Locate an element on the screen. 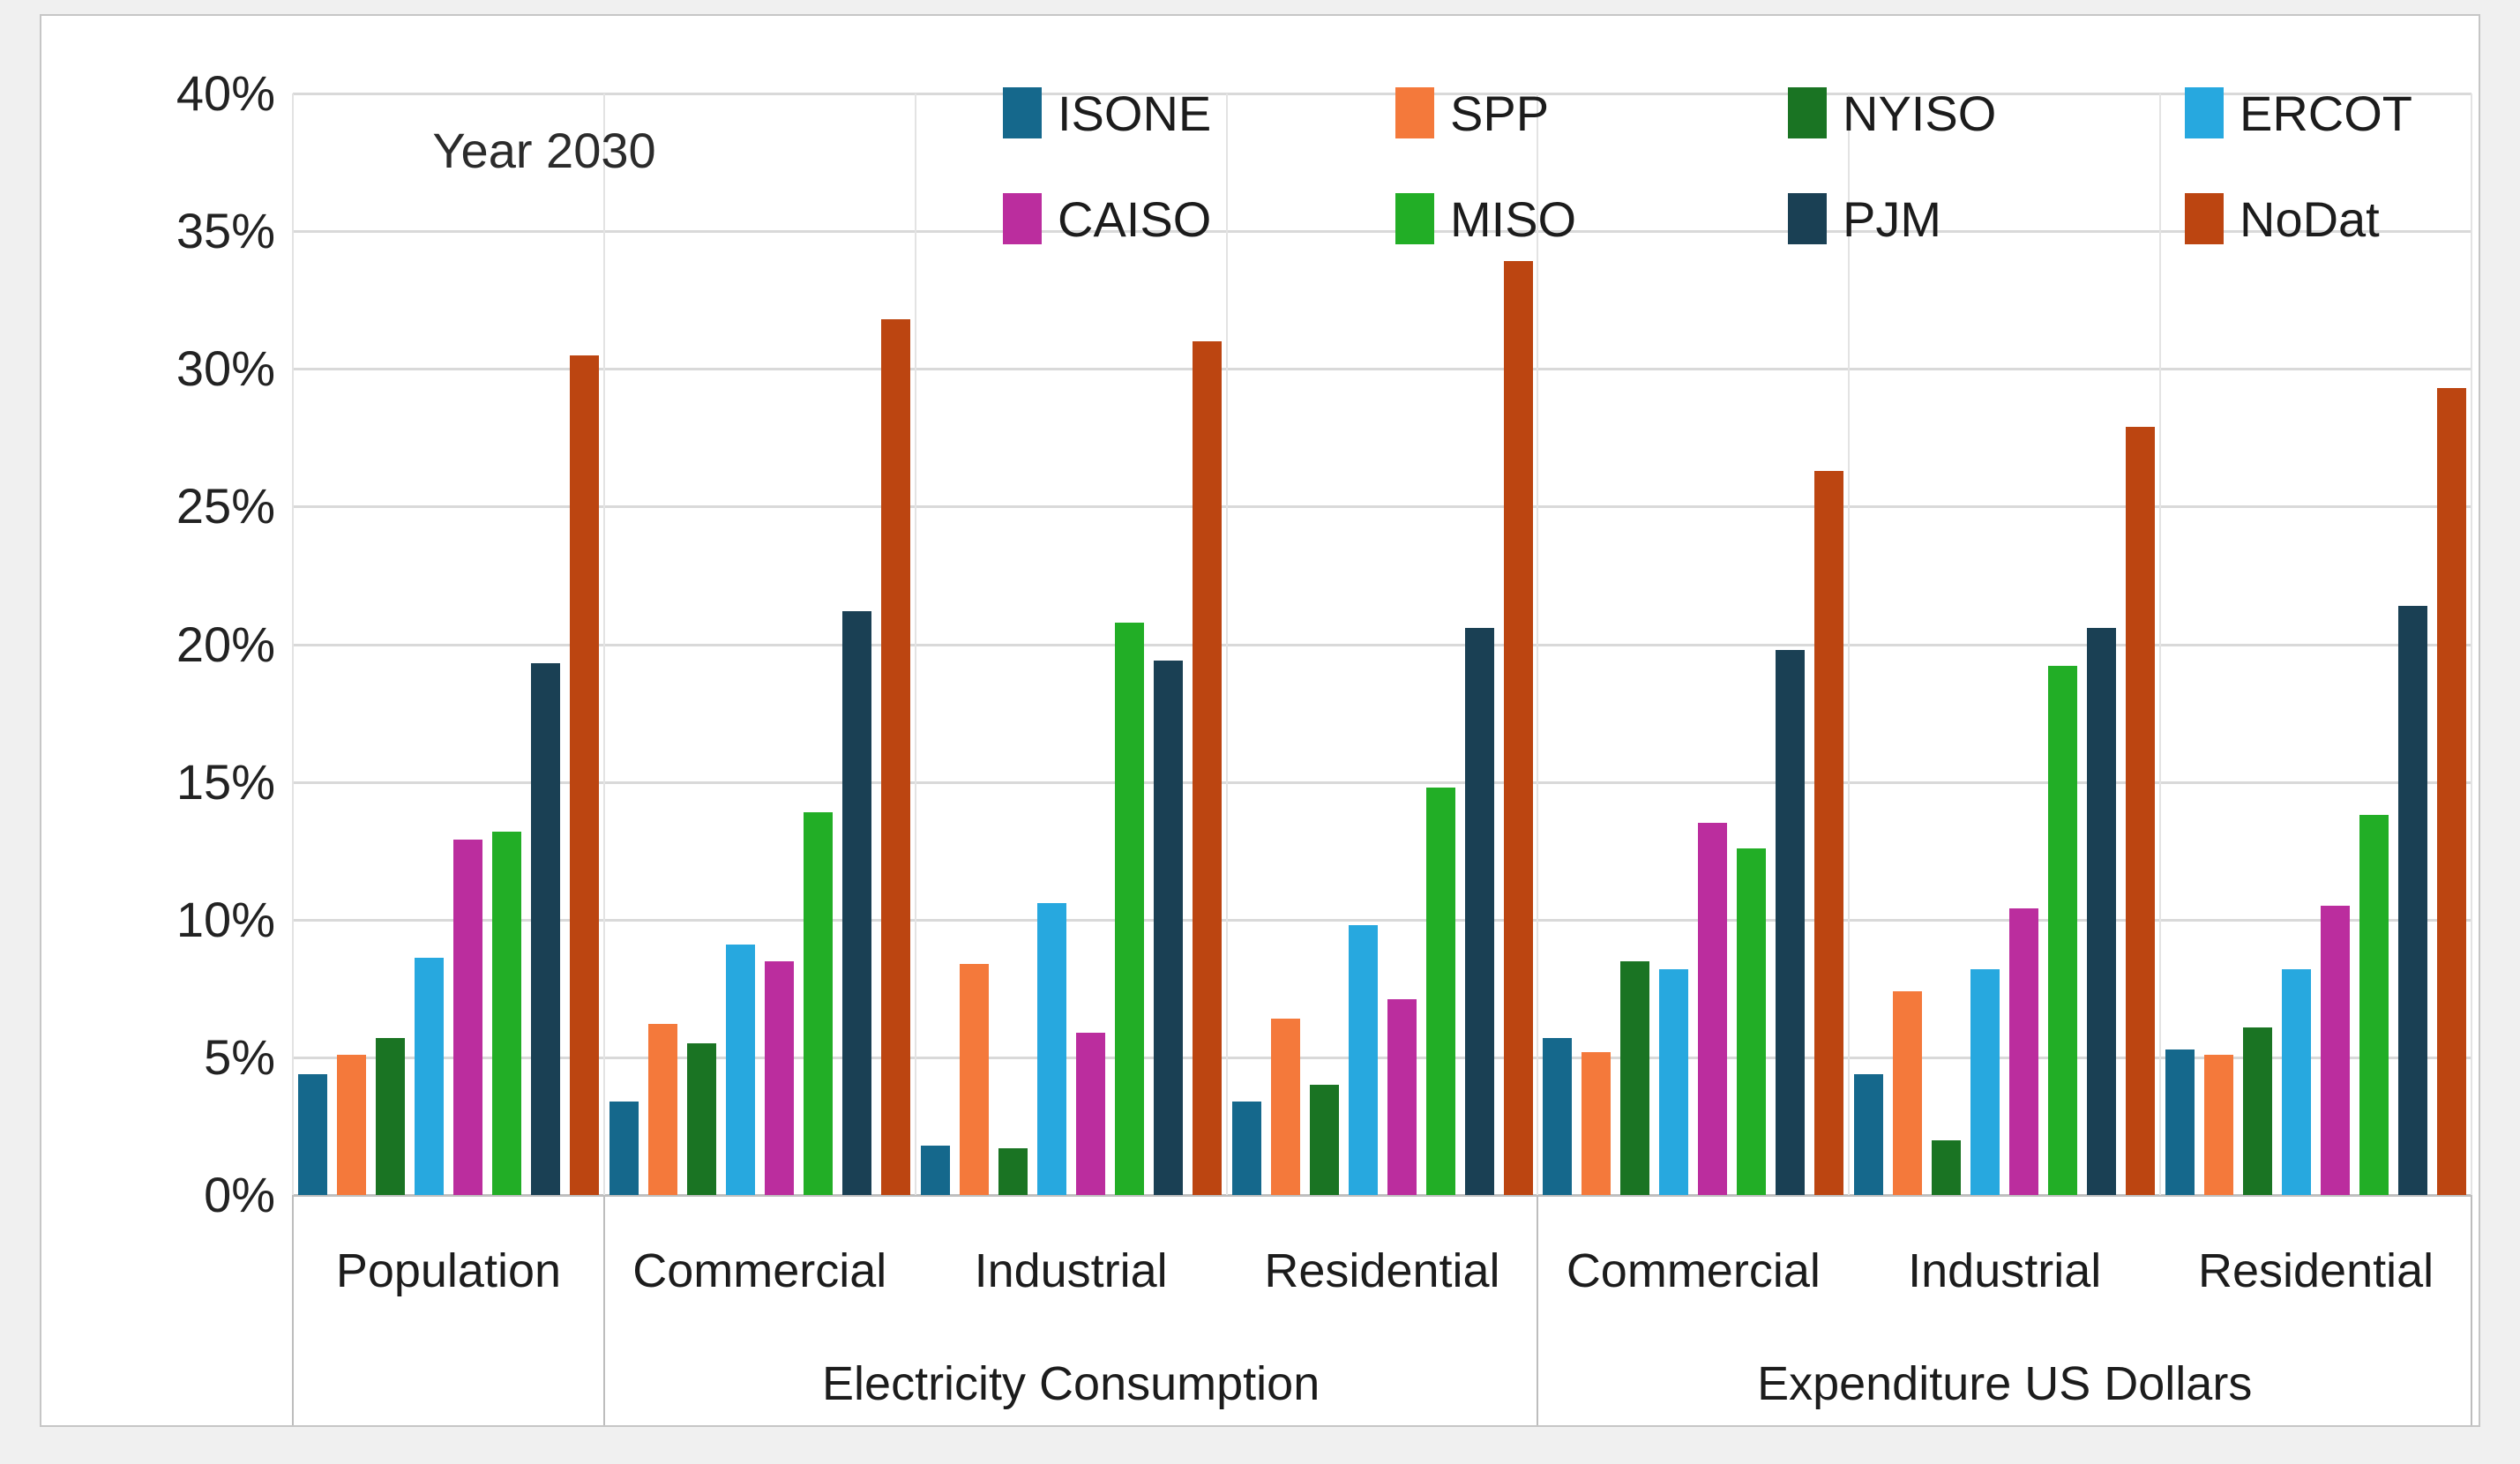 This screenshot has height=1464, width=2520. category-label-2: Industrial is located at coordinates (1071, 1270).